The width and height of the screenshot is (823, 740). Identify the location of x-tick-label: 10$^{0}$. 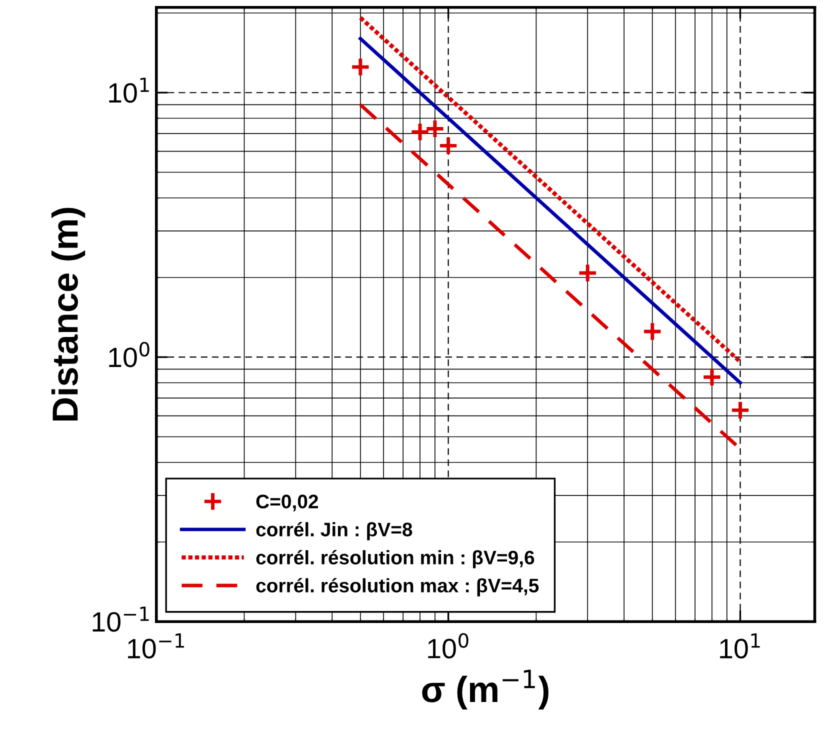
(448, 645).